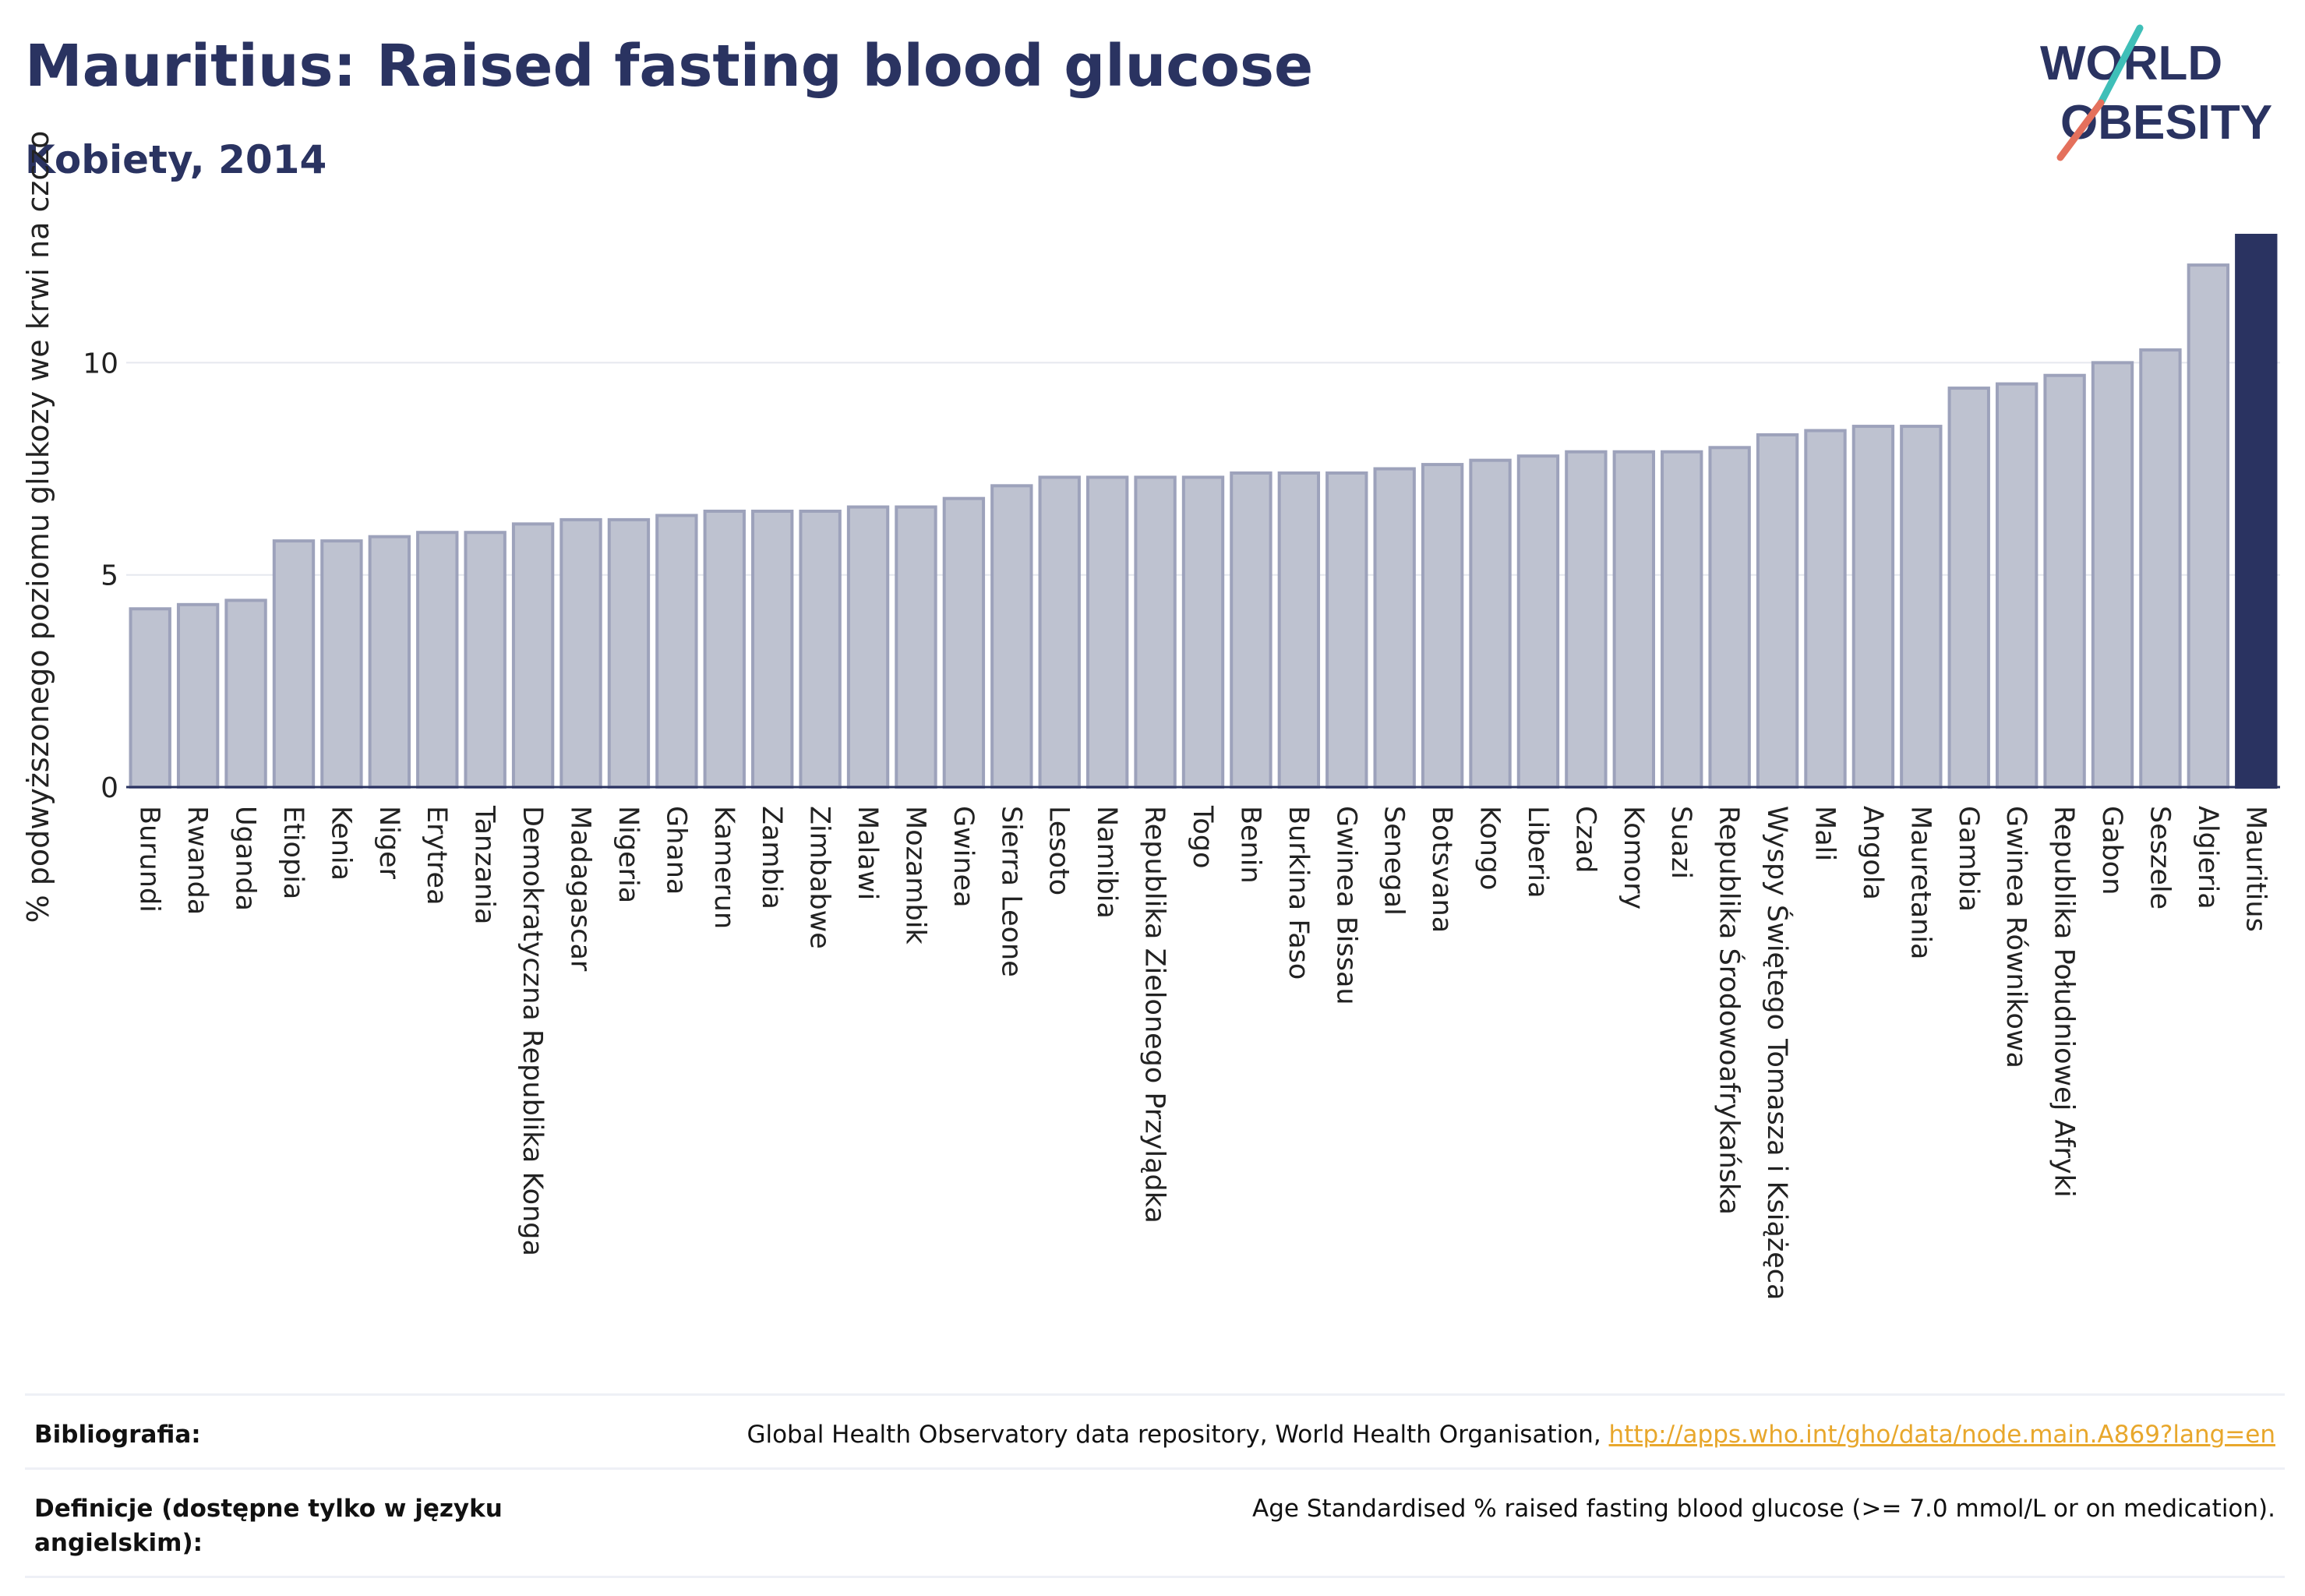 This screenshot has height=1596, width=2305. I want to click on x-tick-label: Gwinea Równikowa, so click(2016, 937).